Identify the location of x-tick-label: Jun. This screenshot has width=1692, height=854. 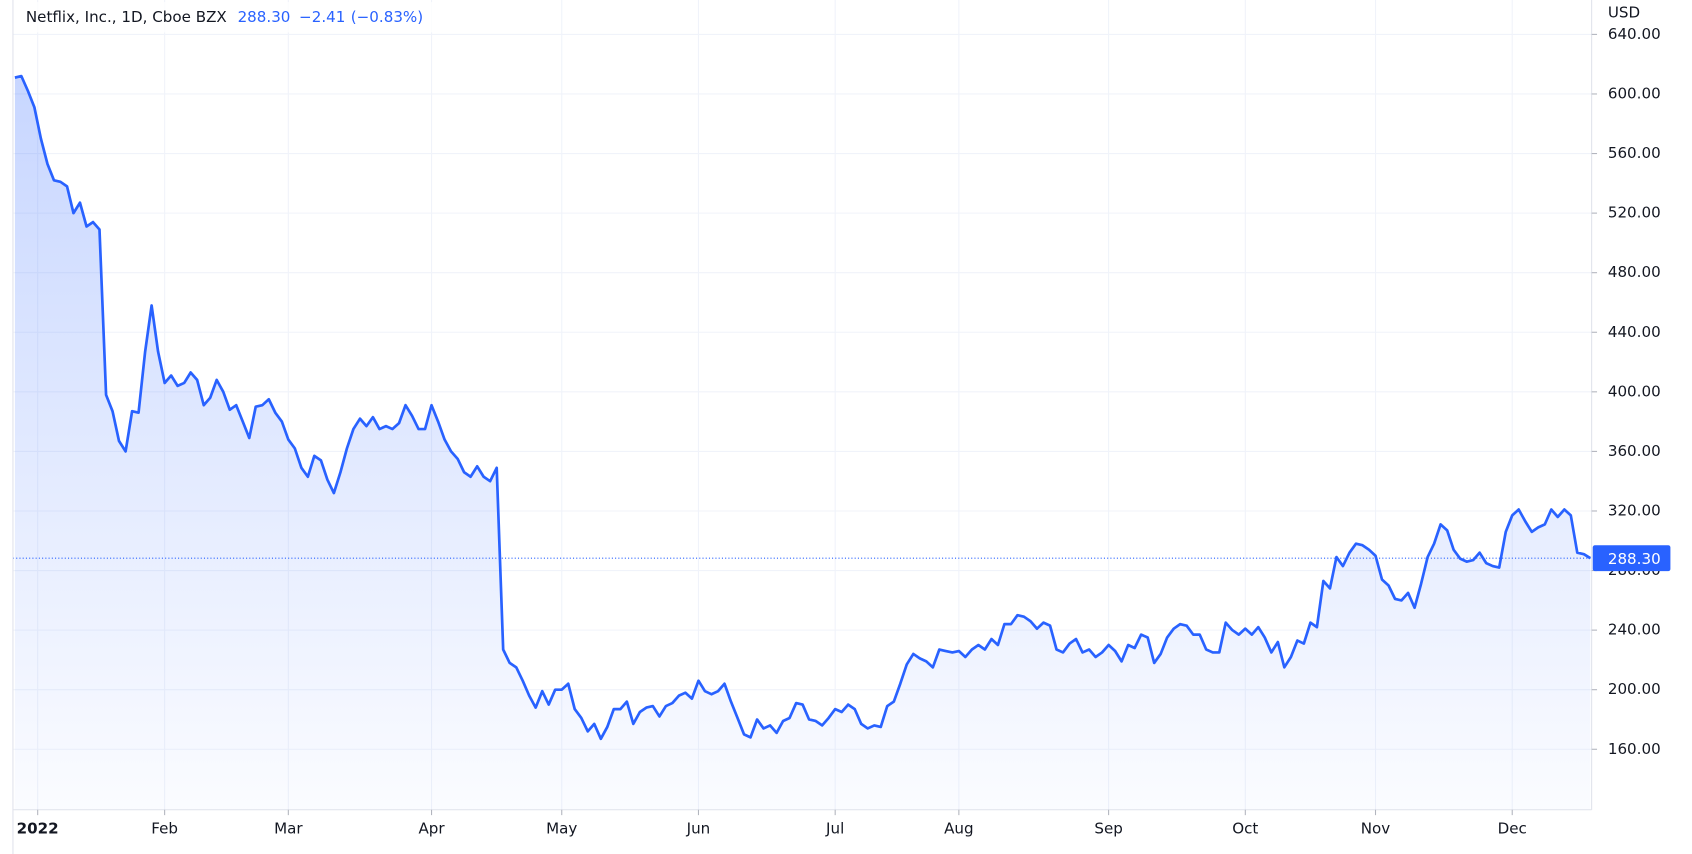
(698, 829).